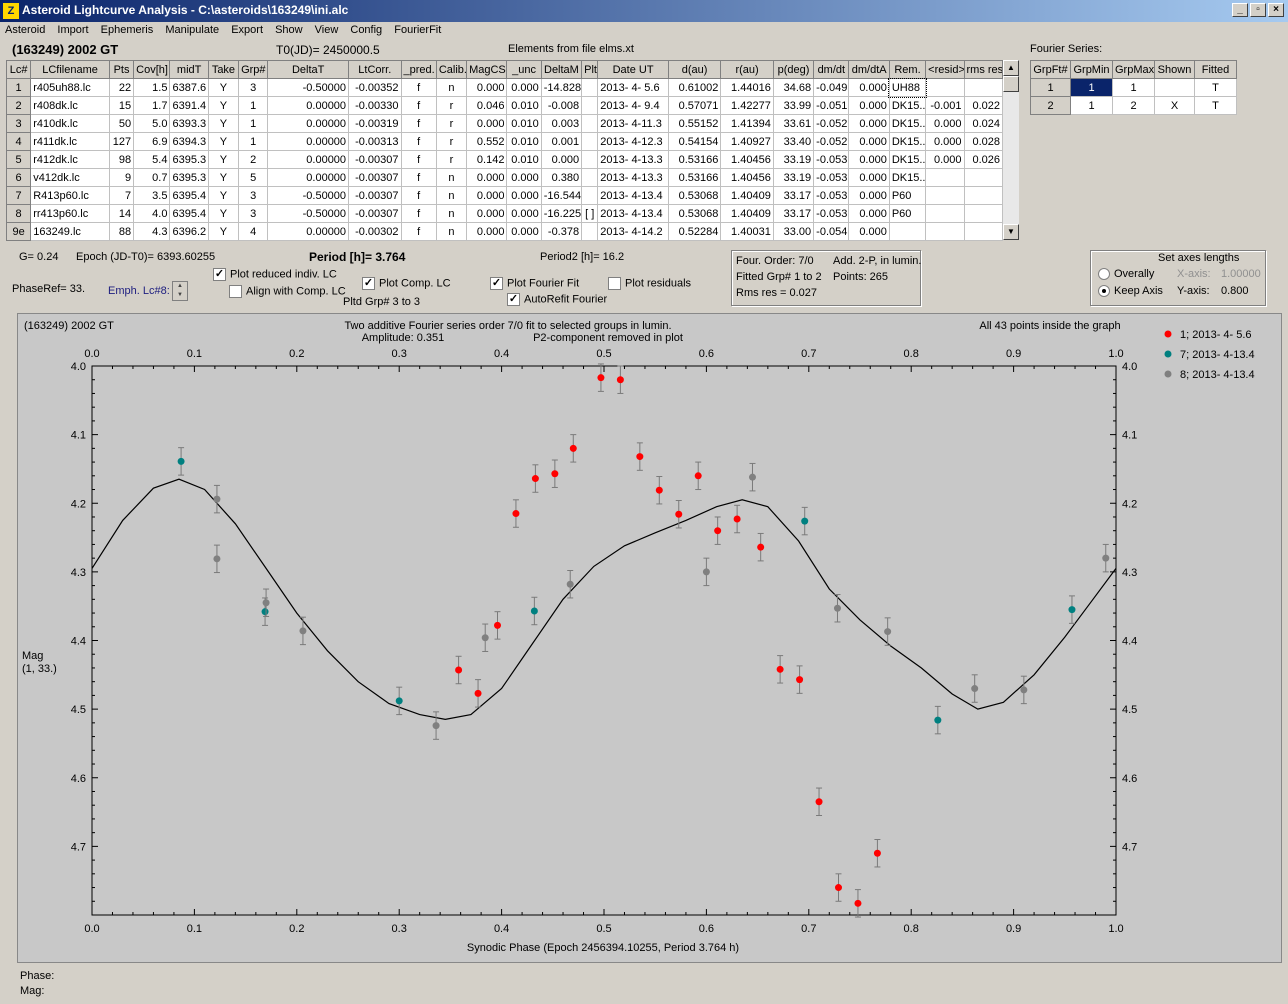 This screenshot has height=1004, width=1288. I want to click on close-button: ×, so click(1276, 10).